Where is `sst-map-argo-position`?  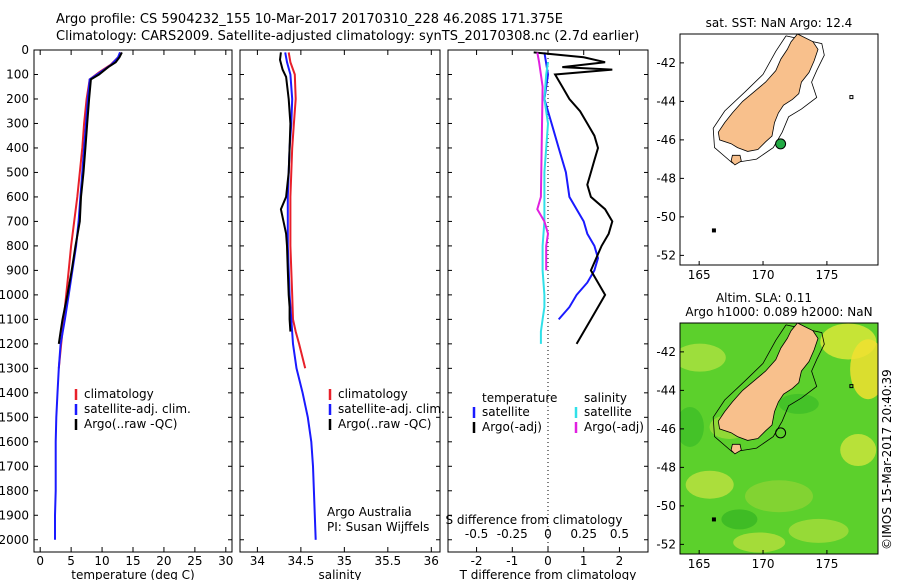 sst-map-argo-position is located at coordinates (781, 144).